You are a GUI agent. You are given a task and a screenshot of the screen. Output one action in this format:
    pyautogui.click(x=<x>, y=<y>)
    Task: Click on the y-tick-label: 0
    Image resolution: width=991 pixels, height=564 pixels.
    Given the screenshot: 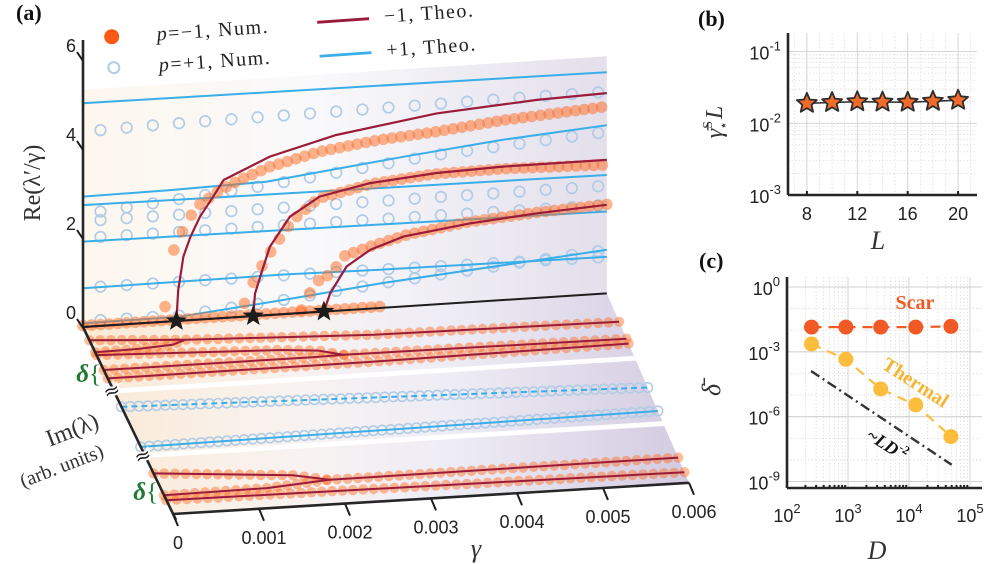 What is the action you would take?
    pyautogui.click(x=71, y=313)
    